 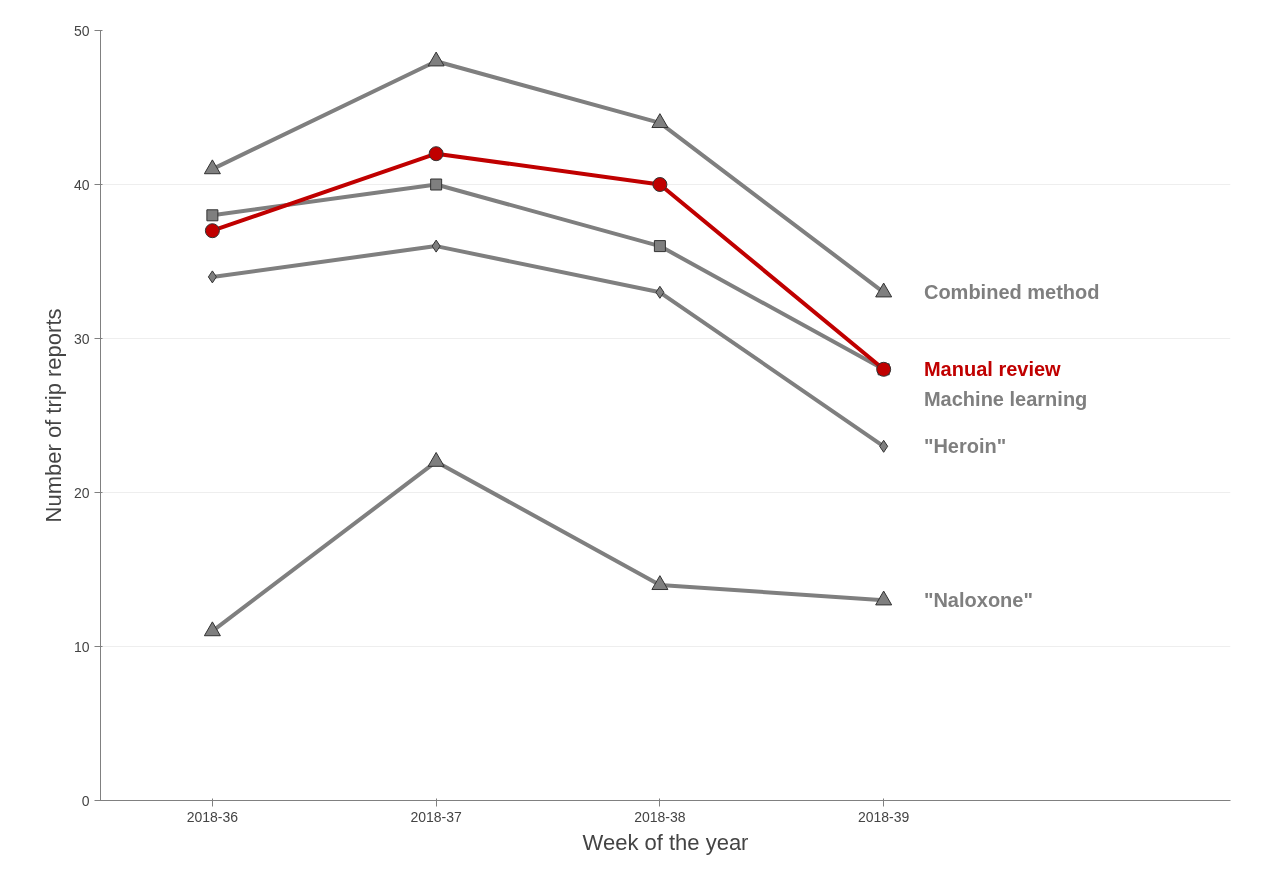 What do you see at coordinates (81, 184) in the screenshot?
I see `y-tick-label: 40` at bounding box center [81, 184].